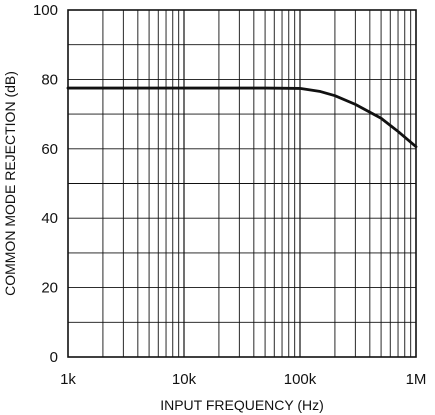  Describe the element at coordinates (184, 379) in the screenshot. I see `x-tick-label: 10k` at that location.